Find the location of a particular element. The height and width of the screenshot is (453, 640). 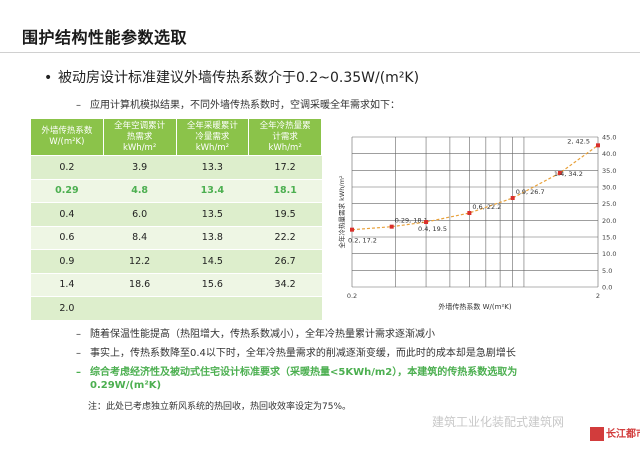

point-1: – 随着保温性能提高（热阻增大，传热系数减小），全年冷热量累计需求逐渐减小 is located at coordinates (255, 332).